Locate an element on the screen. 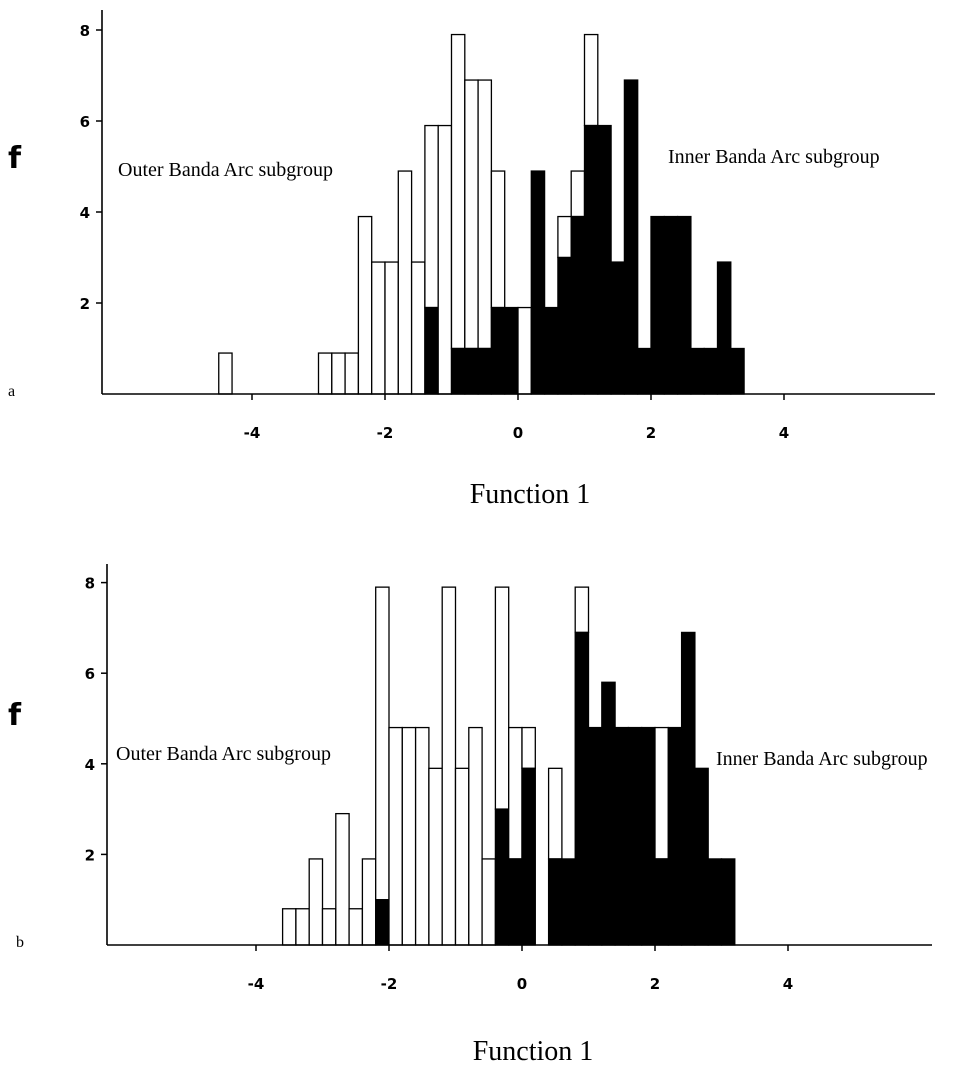 Image resolution: width=972 pixels, height=1072 pixels. y-tick-label: 2 is located at coordinates (90, 855).